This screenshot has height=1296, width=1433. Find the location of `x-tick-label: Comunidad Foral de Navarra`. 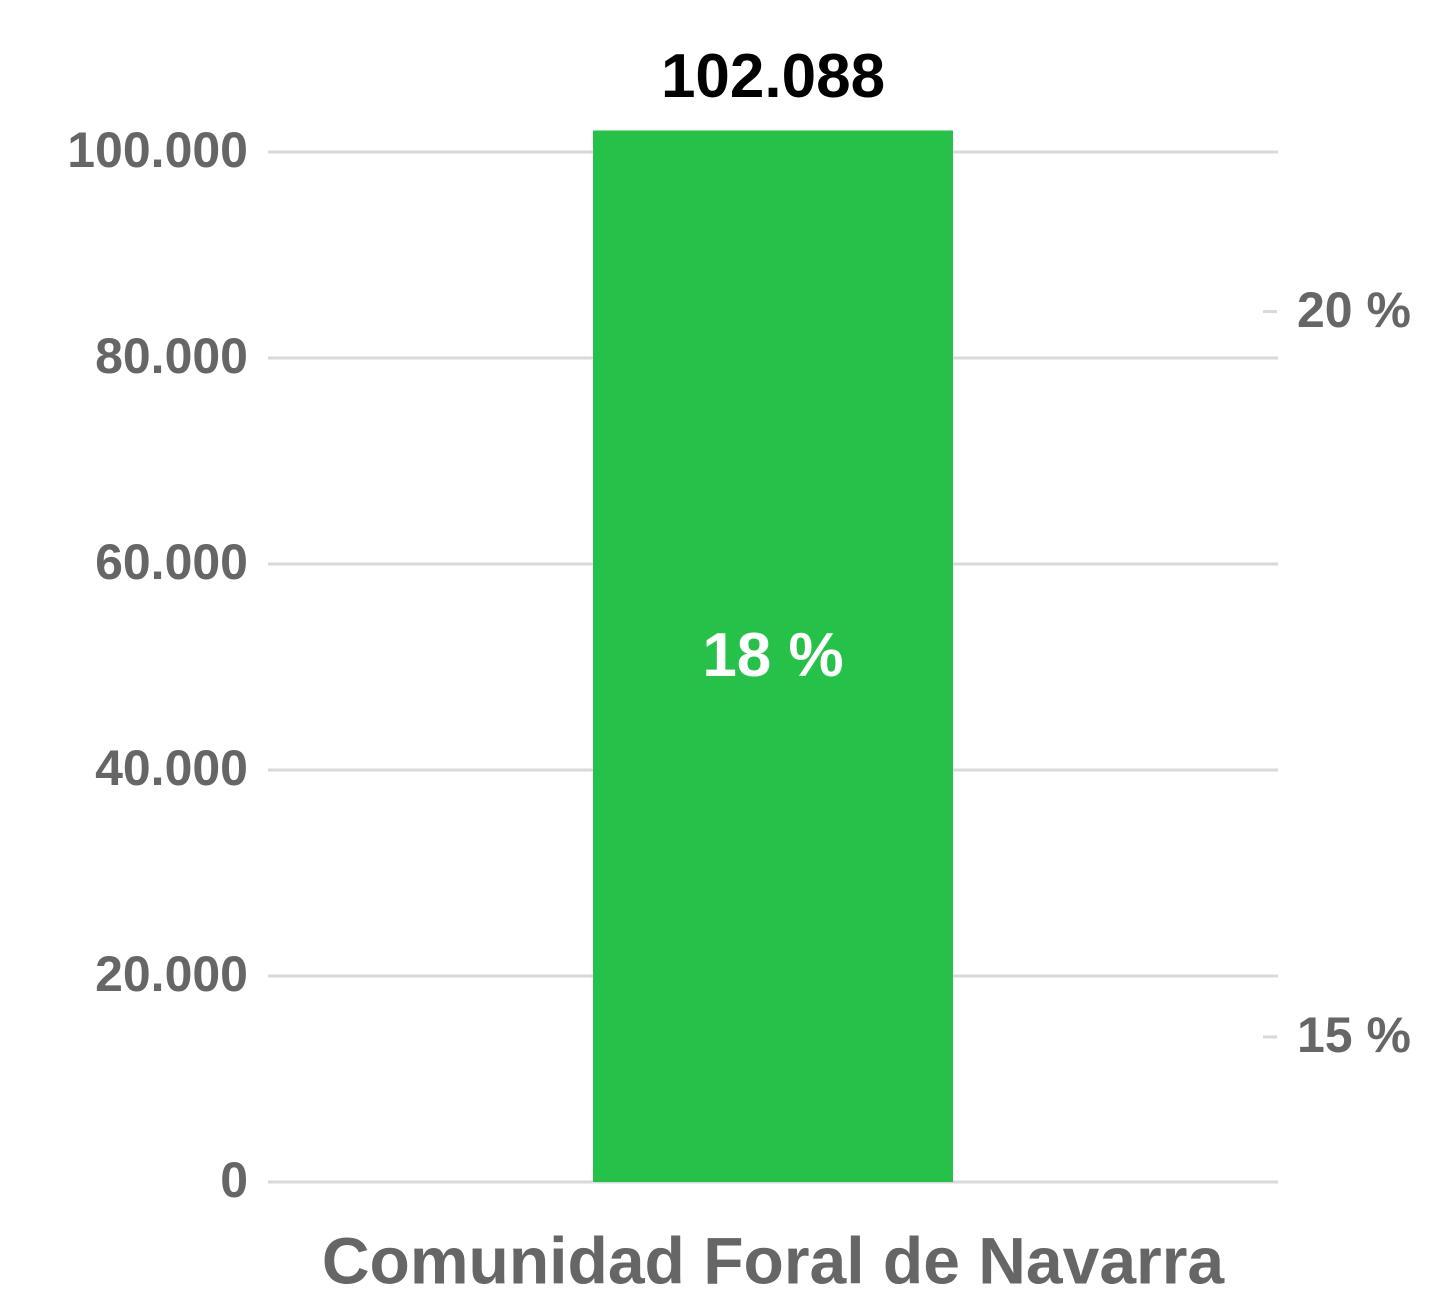

x-tick-label: Comunidad Foral de Navarra is located at coordinates (774, 1259).